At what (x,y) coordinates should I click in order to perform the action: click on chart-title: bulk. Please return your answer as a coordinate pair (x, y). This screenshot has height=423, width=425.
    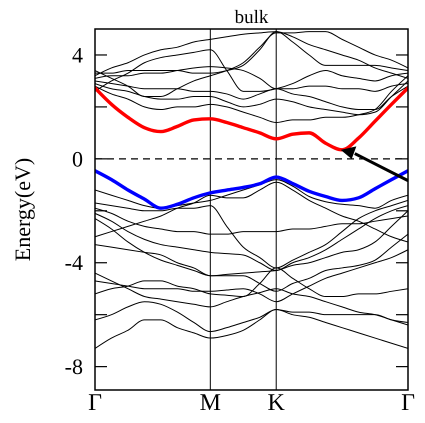
    Looking at the image, I should click on (251, 17).